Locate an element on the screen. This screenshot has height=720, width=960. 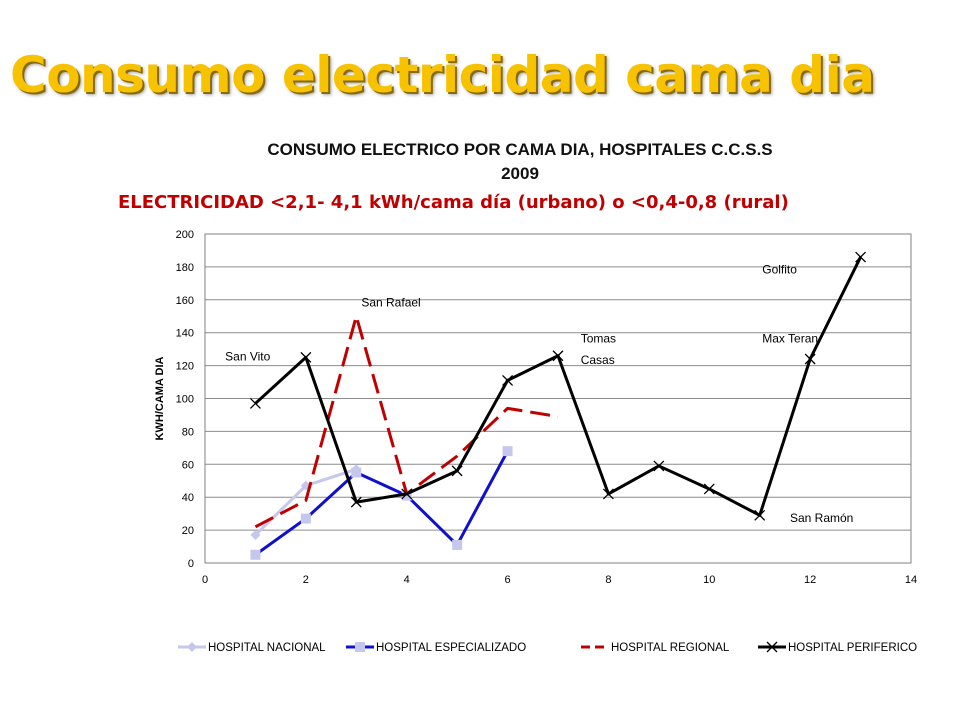
y-axis-title: KWH/CAMA DIA is located at coordinates (160, 398).